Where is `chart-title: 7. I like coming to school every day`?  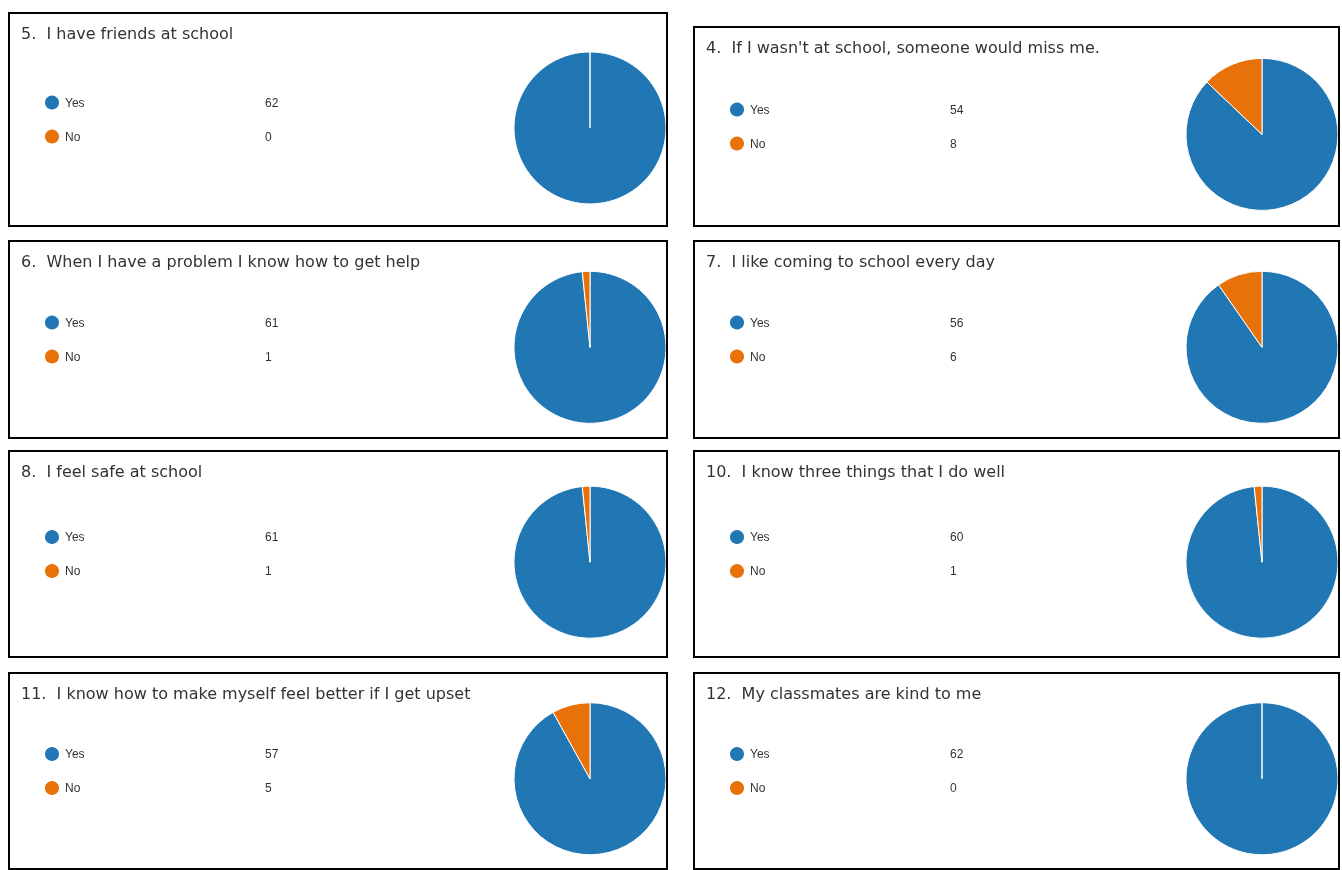 chart-title: 7. I like coming to school every day is located at coordinates (851, 261).